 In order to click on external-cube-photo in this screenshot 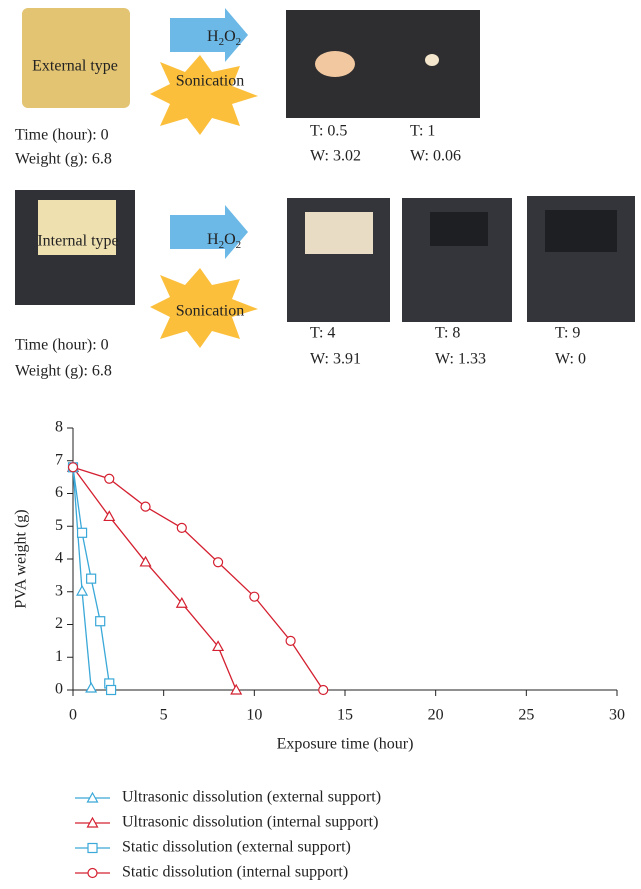, I will do `click(76, 58)`.